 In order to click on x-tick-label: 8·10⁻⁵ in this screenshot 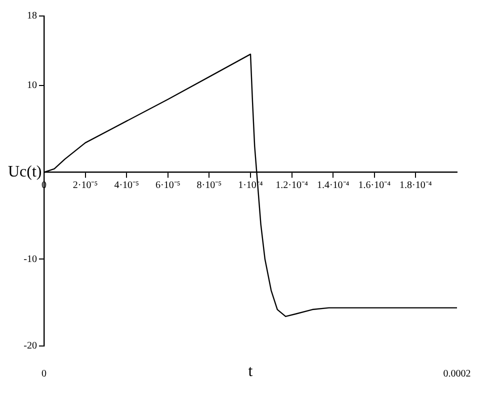, I will do `click(209, 185)`.